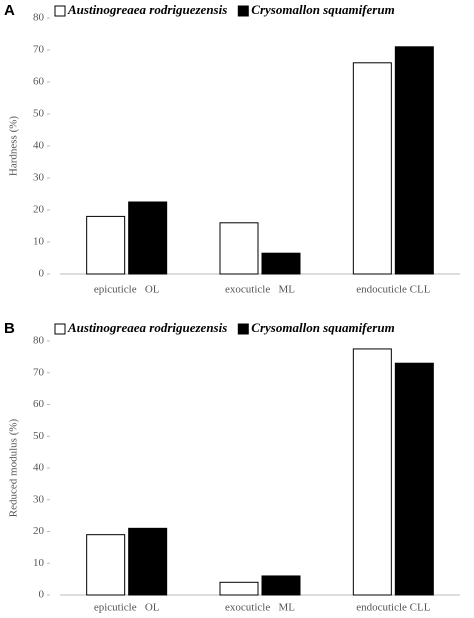  I want to click on panel-label: B, so click(9, 328).